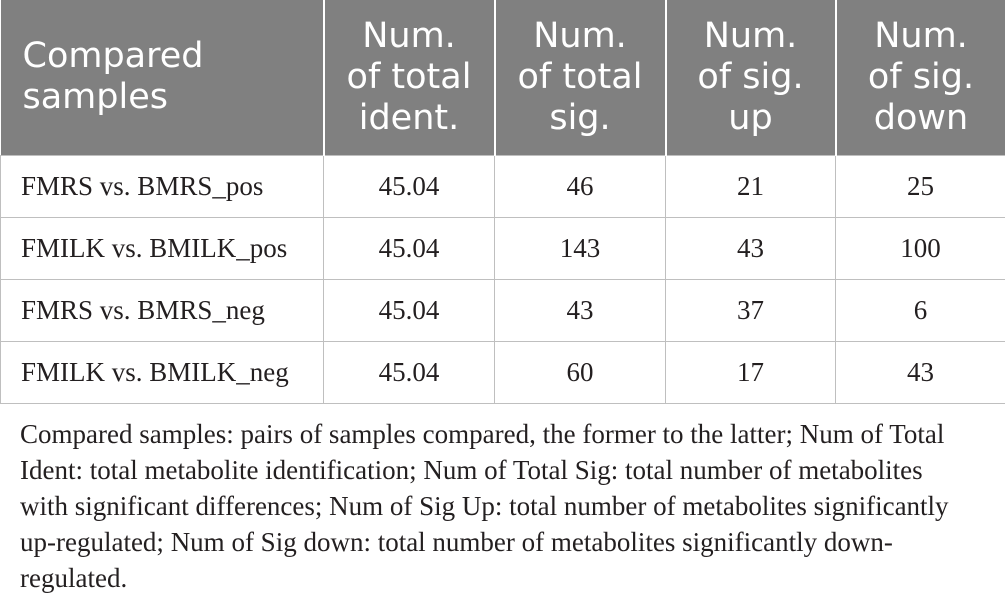  What do you see at coordinates (162, 186) in the screenshot?
I see `sample-pair-cell: FMRS vs. BMRS_pos` at bounding box center [162, 186].